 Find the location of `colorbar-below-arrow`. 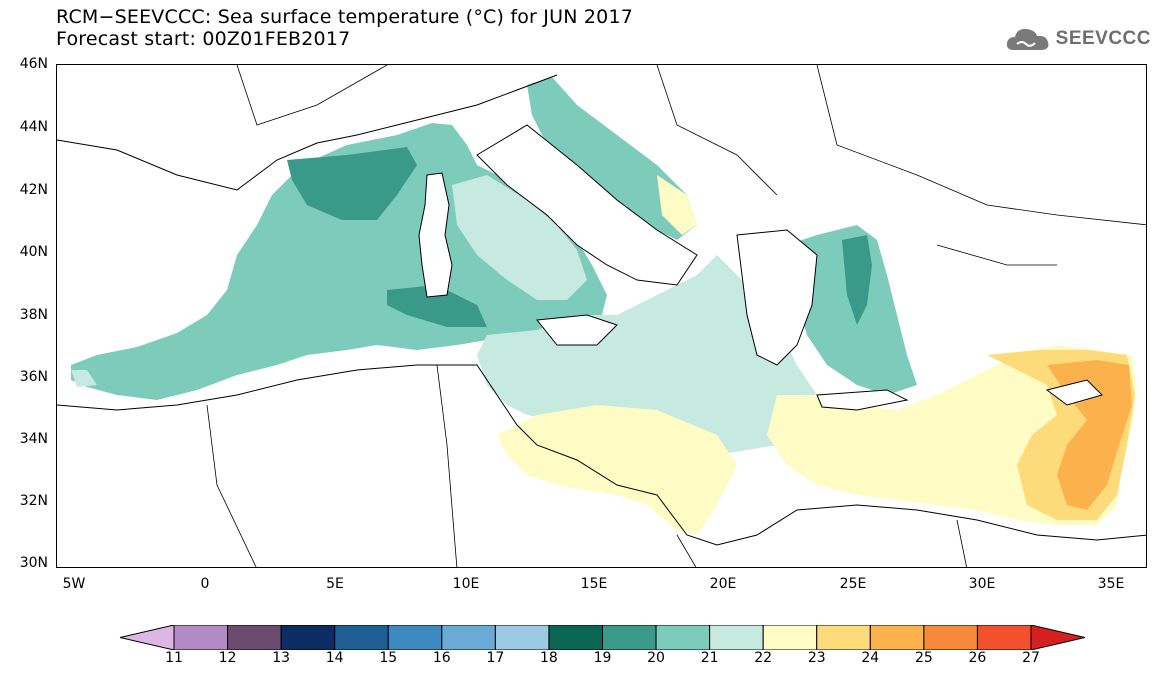

colorbar-below-arrow is located at coordinates (147, 637).